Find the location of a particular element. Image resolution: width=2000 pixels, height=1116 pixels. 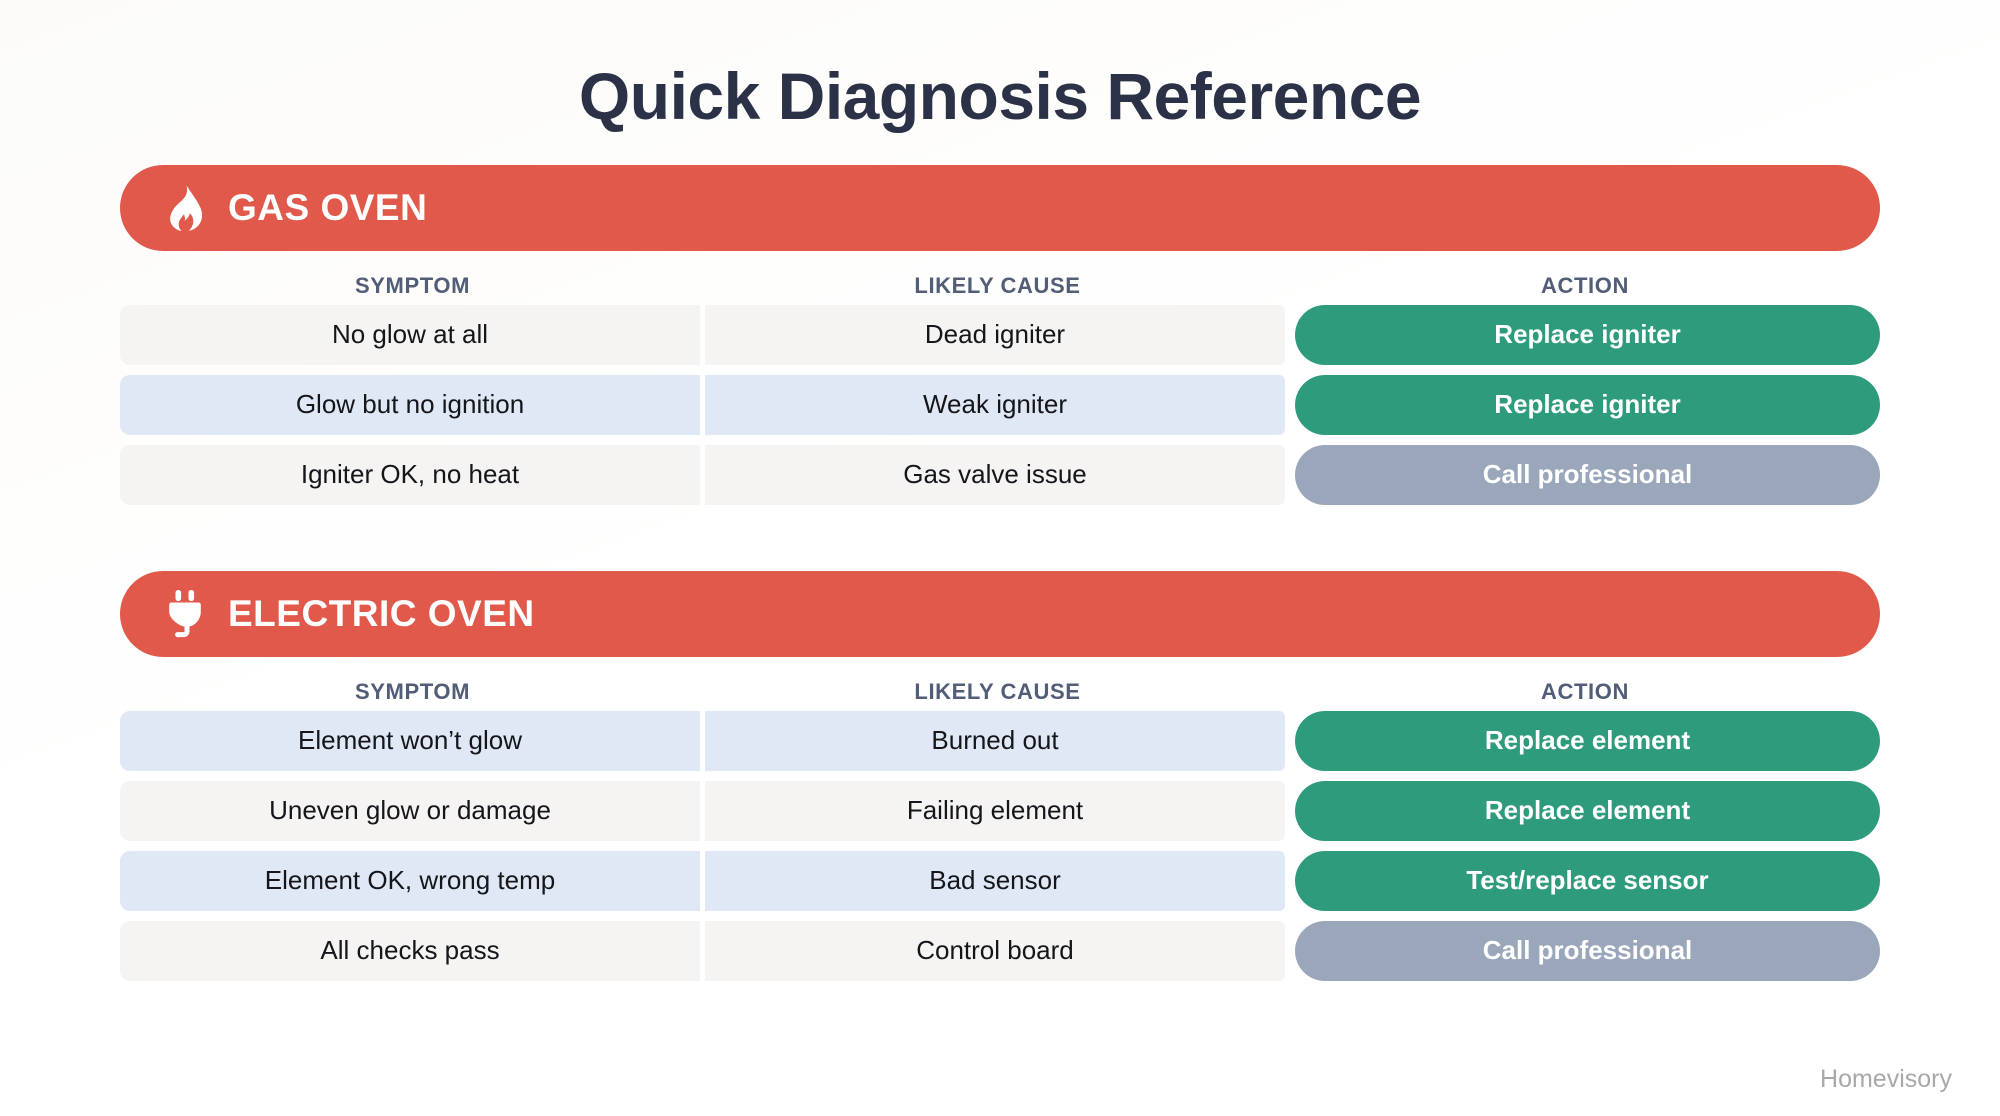

column-headers-electric-oven: SYMPTOM LIKELY CAUSE ACTION is located at coordinates (1000, 695).